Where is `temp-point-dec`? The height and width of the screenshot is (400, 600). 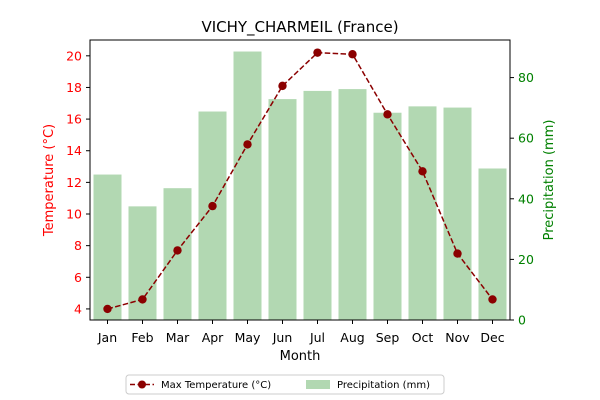
temp-point-dec is located at coordinates (492, 299).